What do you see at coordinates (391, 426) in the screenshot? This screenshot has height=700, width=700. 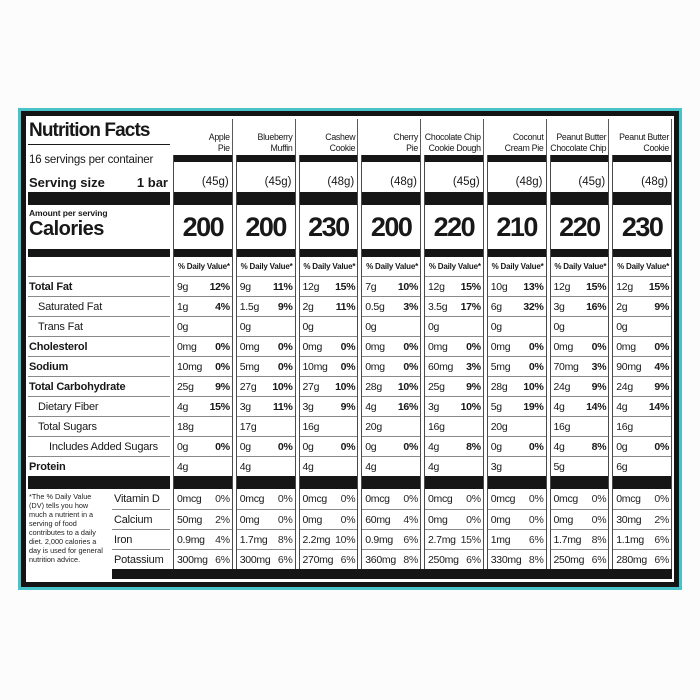 I see `nutrient-value-cell: 20g` at bounding box center [391, 426].